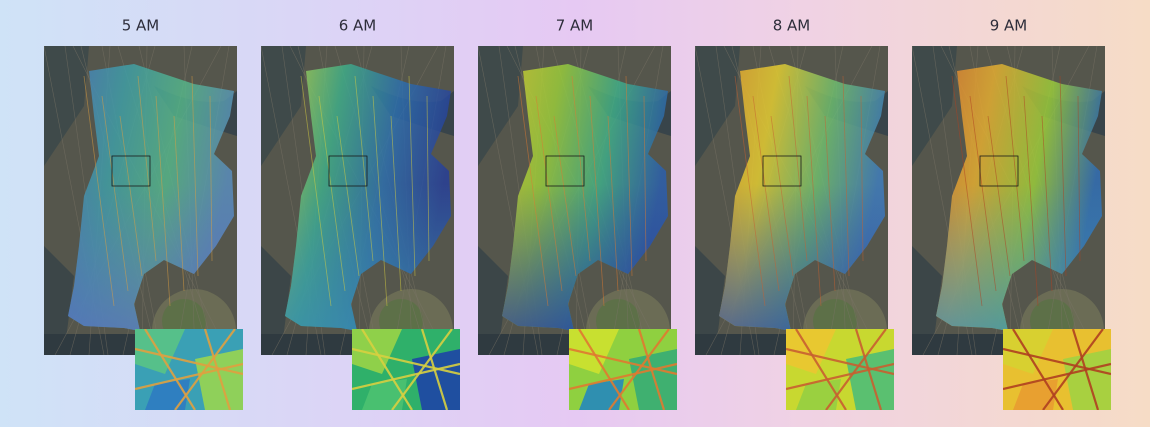  Describe the element at coordinates (358, 26) in the screenshot. I see `panel-title: 6 AM` at that location.